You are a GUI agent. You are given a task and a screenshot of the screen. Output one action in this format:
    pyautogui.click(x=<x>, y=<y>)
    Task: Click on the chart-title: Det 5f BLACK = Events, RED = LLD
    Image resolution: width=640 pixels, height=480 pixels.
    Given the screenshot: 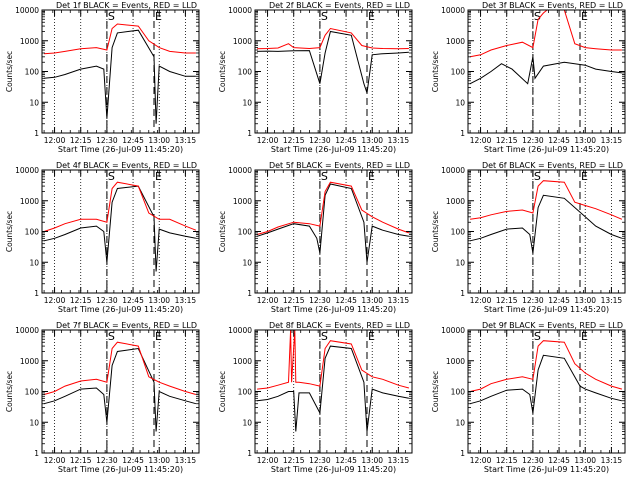 What is the action you would take?
    pyautogui.click(x=339, y=165)
    